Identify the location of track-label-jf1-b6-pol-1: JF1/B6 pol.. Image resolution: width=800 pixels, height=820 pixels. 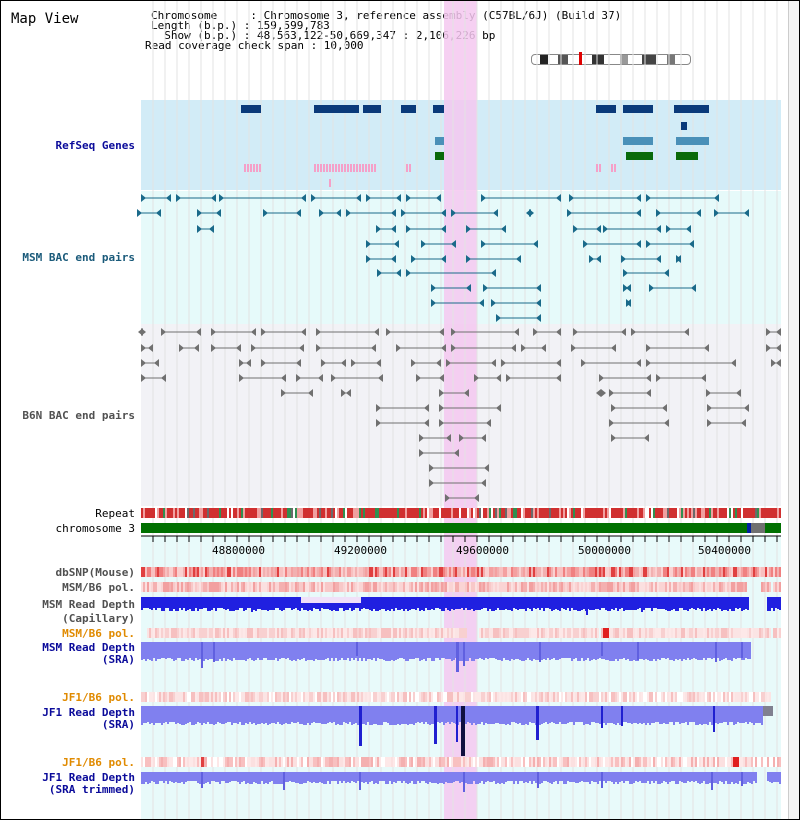
(98, 697).